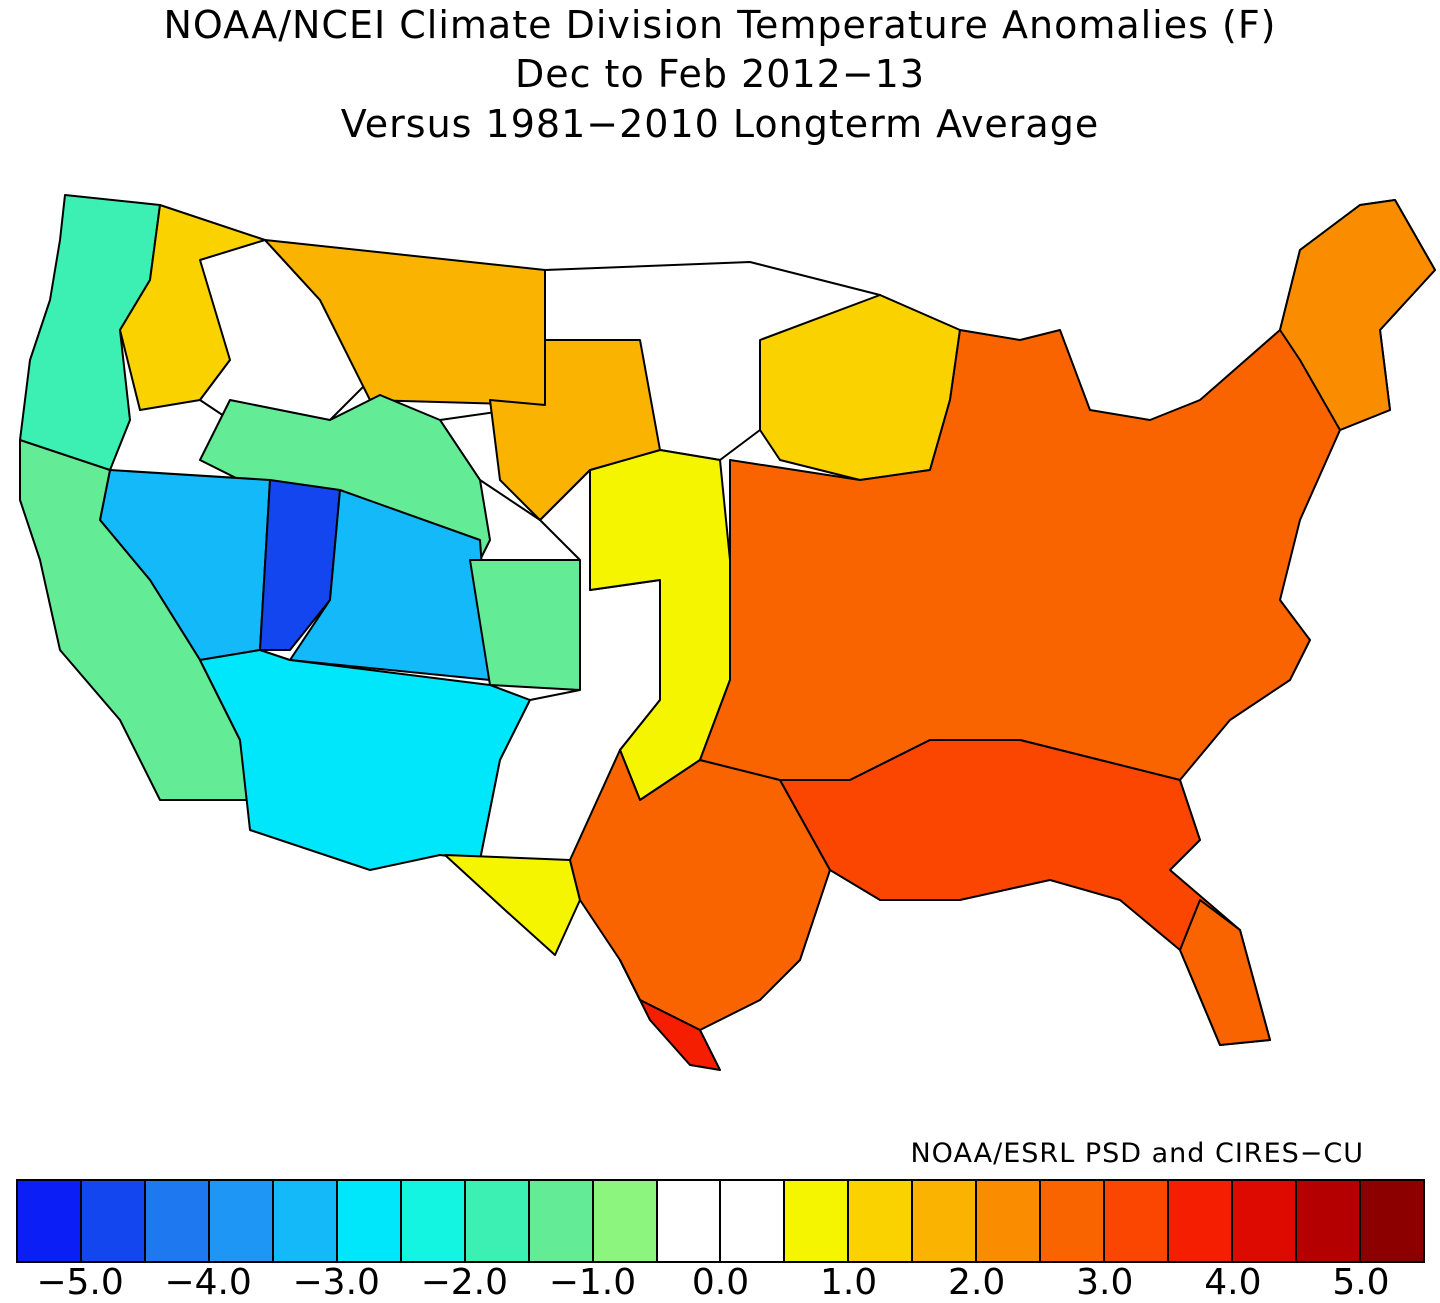 The width and height of the screenshot is (1440, 1303). Describe the element at coordinates (365, 760) in the screenshot. I see `region-four-corners` at that location.